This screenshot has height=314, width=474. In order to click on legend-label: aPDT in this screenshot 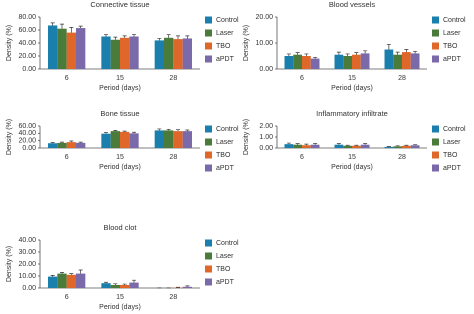, I will do `click(225, 168)`.